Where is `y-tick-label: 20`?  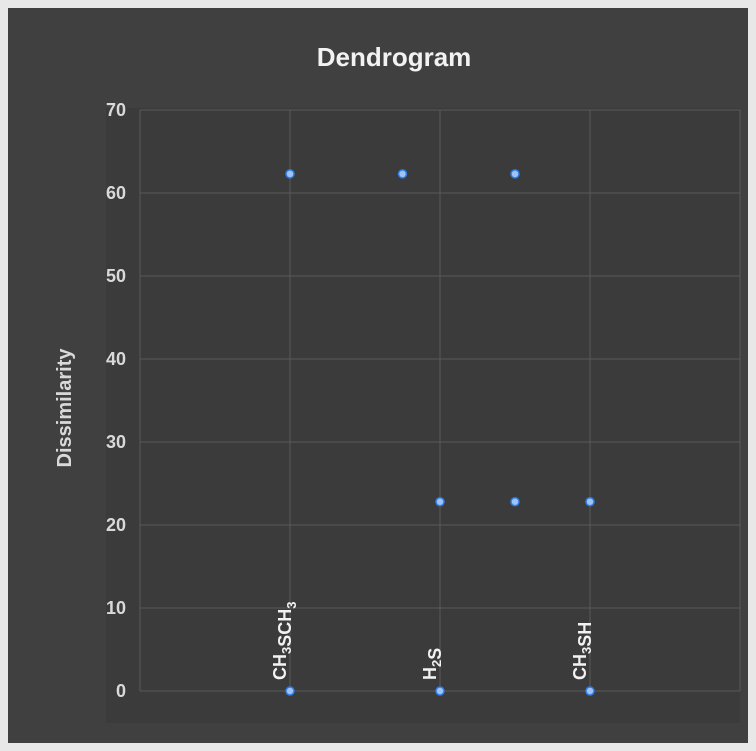
y-tick-label: 20 is located at coordinates (116, 525).